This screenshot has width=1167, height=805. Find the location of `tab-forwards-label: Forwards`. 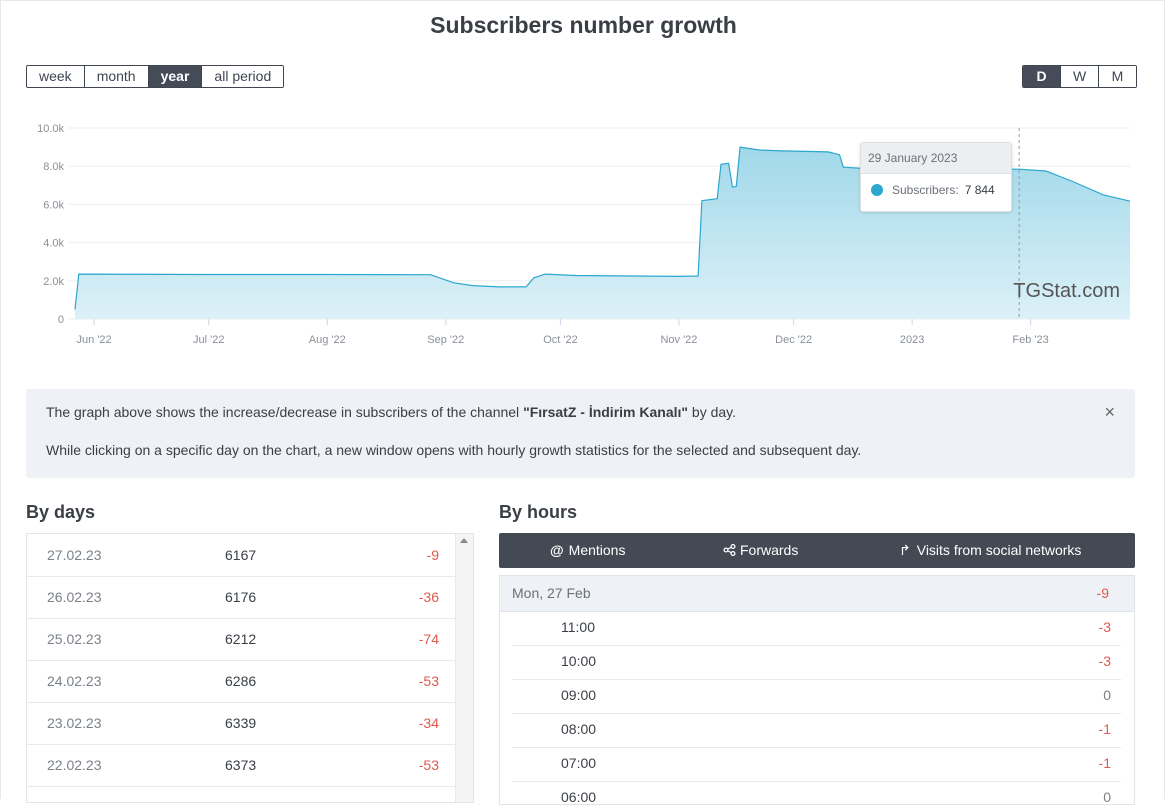

tab-forwards-label: Forwards is located at coordinates (769, 550).